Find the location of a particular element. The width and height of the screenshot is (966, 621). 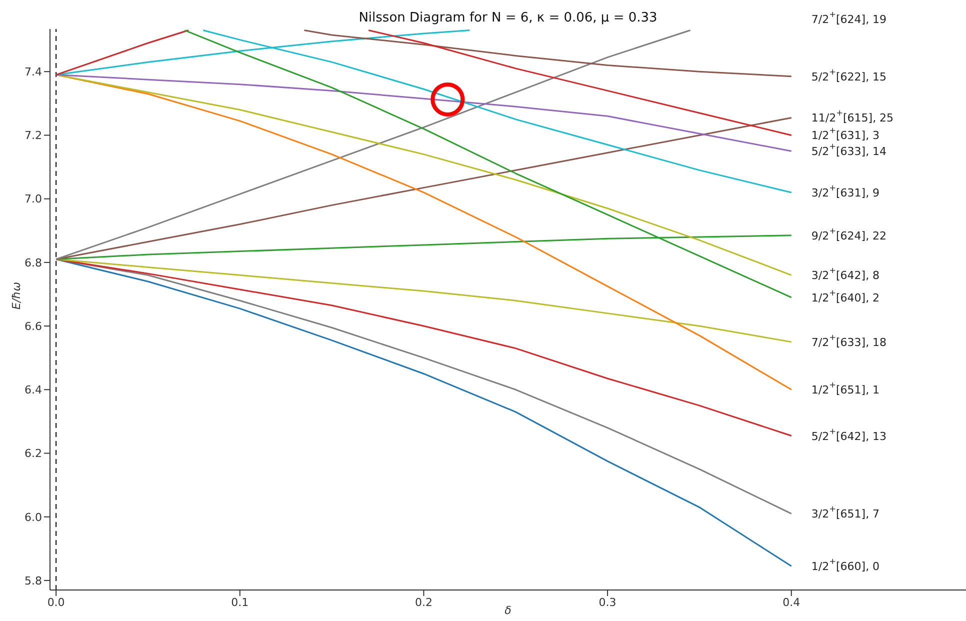

x-tick-label: 0.0 is located at coordinates (56, 602).